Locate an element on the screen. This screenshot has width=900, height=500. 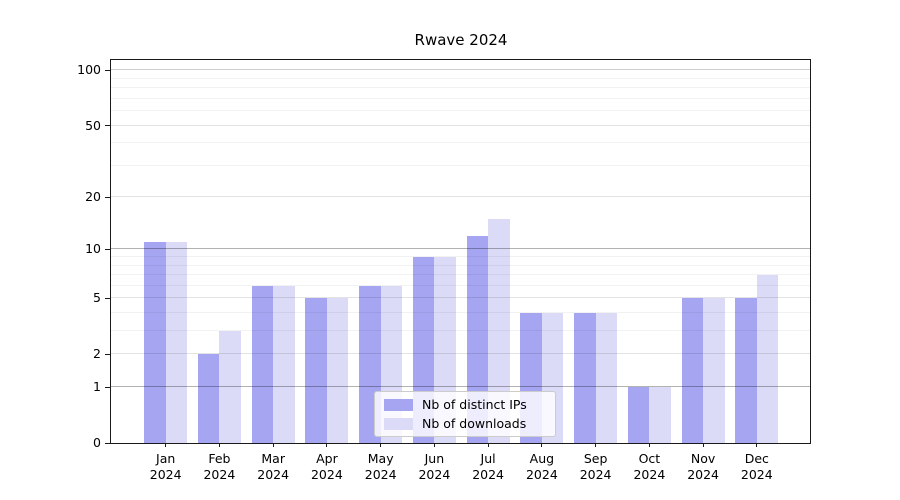
legend-row-downloads: Nb of downloads is located at coordinates (465, 424).